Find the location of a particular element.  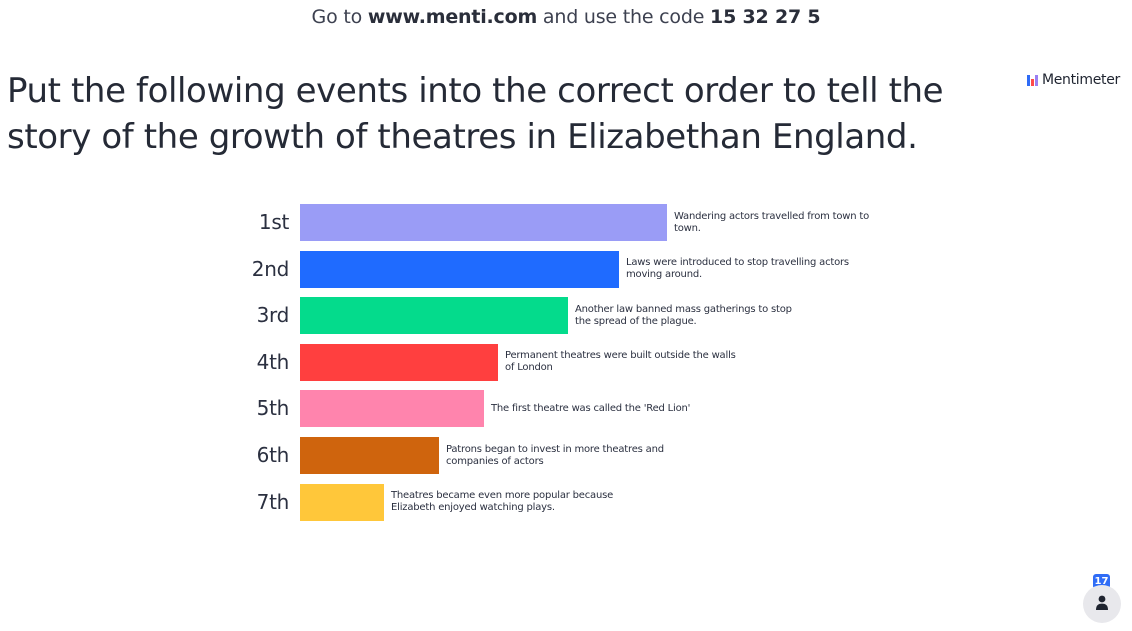

rank-label: 6th is located at coordinates (273, 455).